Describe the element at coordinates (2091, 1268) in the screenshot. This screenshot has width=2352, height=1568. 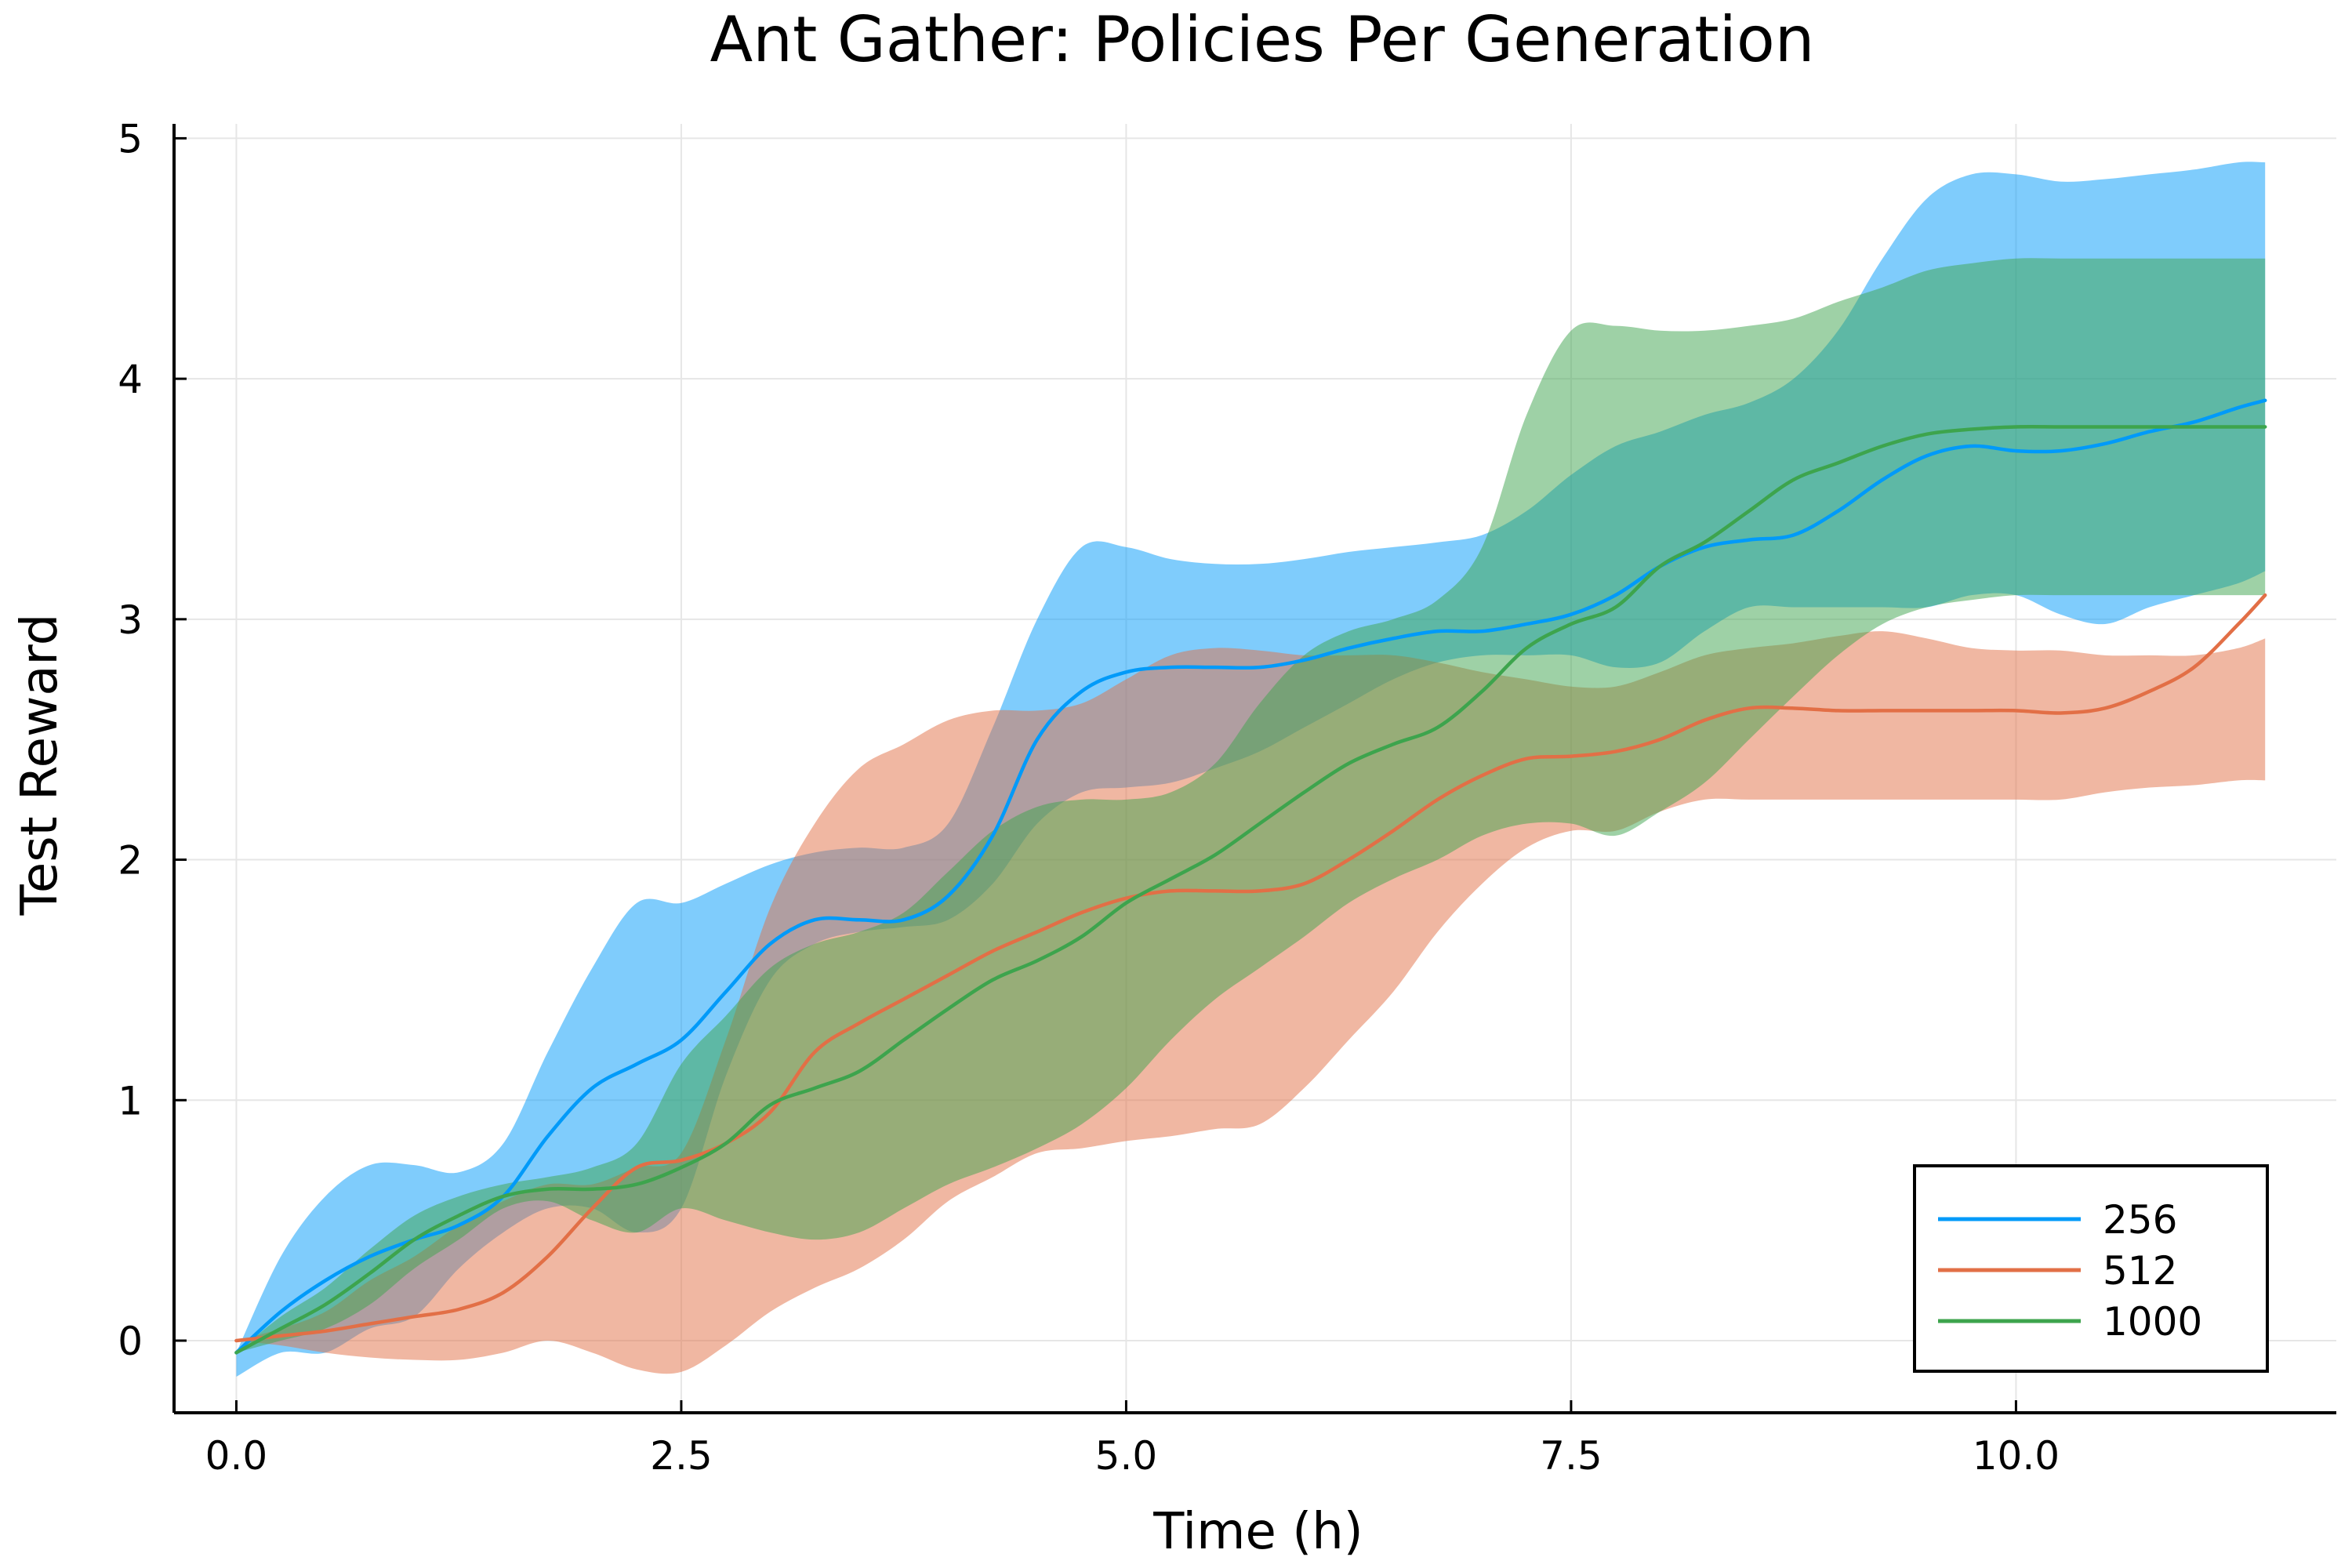
I see `legend: 256 512 1000` at that location.